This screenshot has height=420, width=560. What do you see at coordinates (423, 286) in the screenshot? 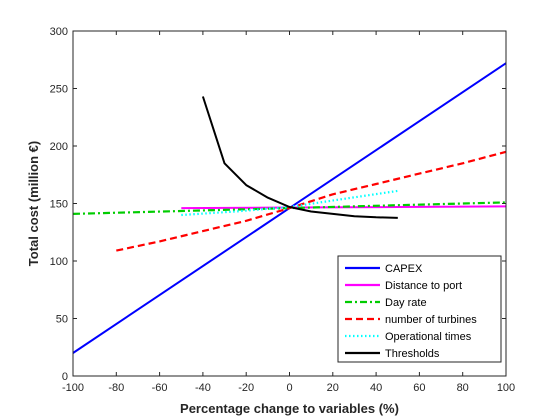
I see `legend-label-distance-to-port: Distance to port` at bounding box center [423, 286].